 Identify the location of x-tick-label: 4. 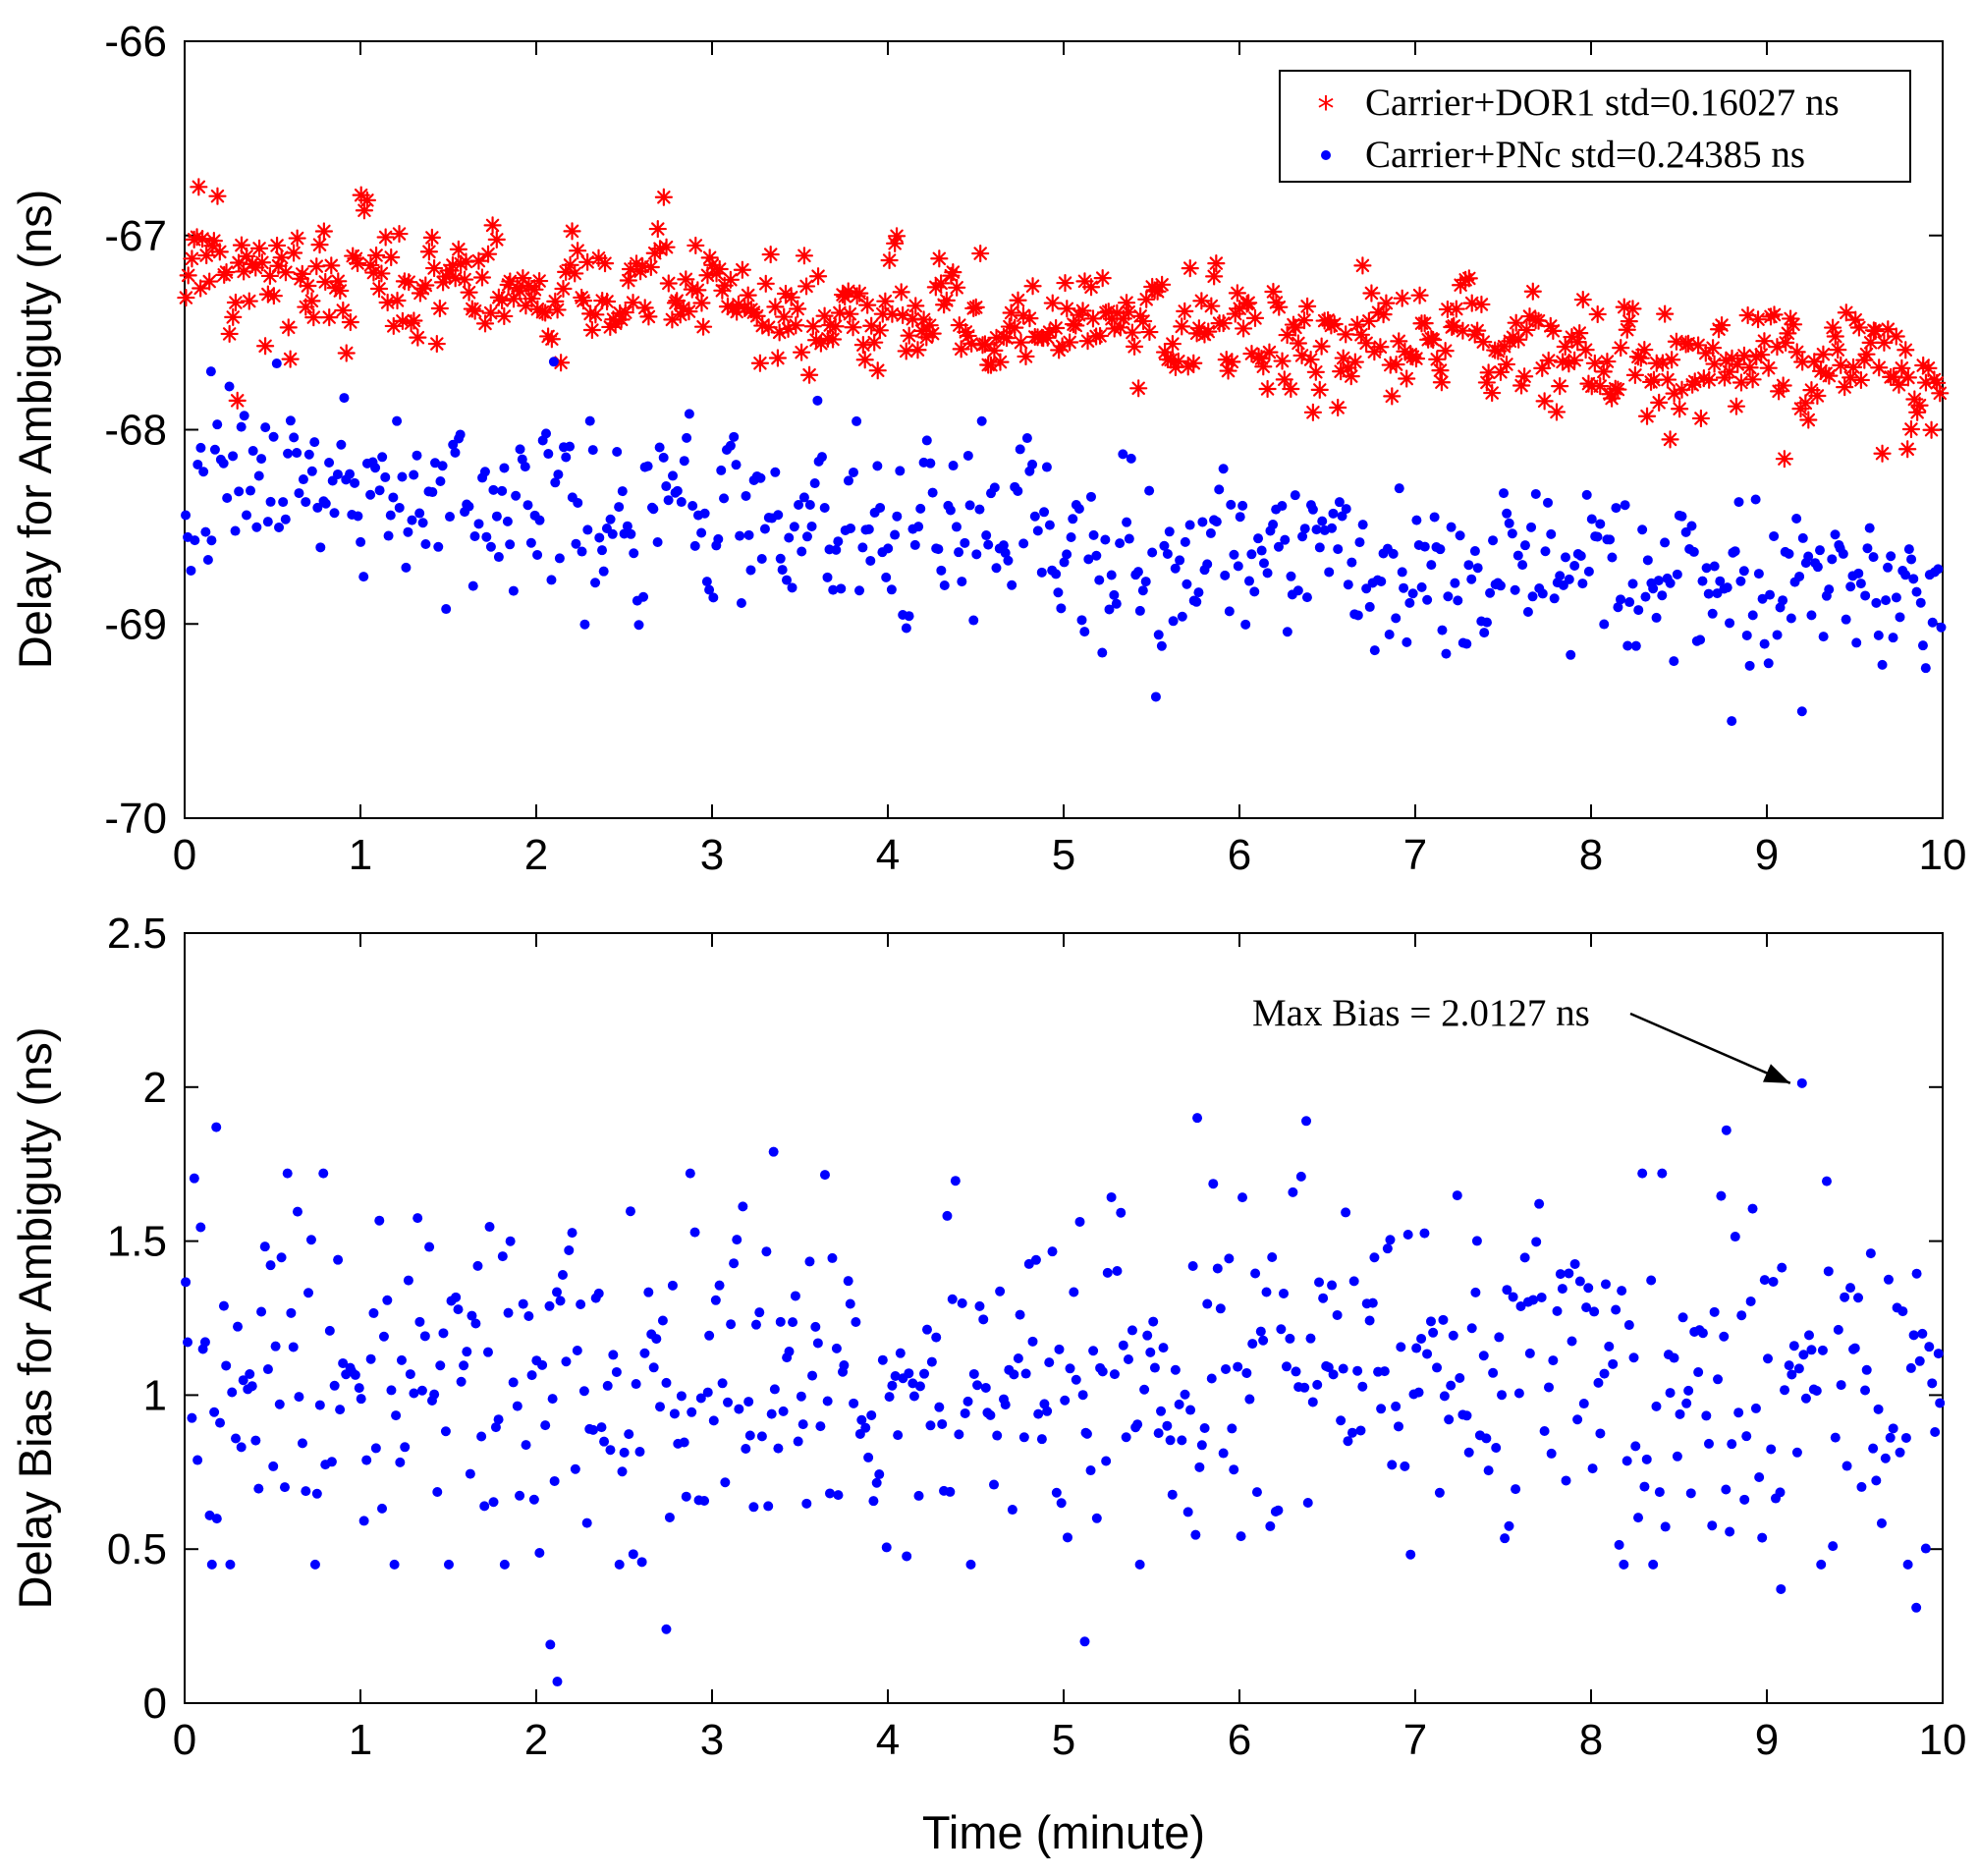
(888, 855).